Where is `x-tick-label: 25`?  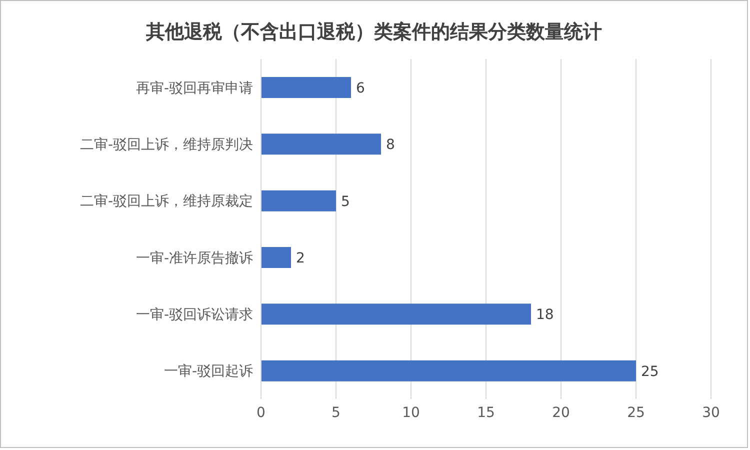
x-tick-label: 25 is located at coordinates (636, 412).